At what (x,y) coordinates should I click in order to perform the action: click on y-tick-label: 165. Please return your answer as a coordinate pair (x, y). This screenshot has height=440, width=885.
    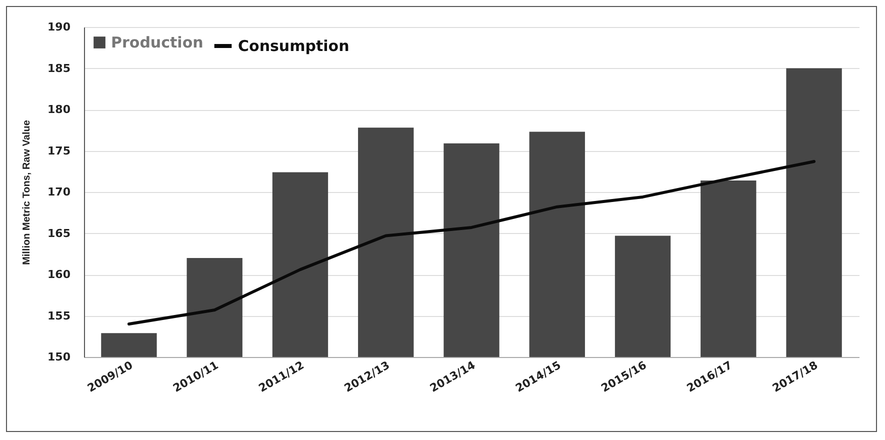
    Looking at the image, I should click on (59, 233).